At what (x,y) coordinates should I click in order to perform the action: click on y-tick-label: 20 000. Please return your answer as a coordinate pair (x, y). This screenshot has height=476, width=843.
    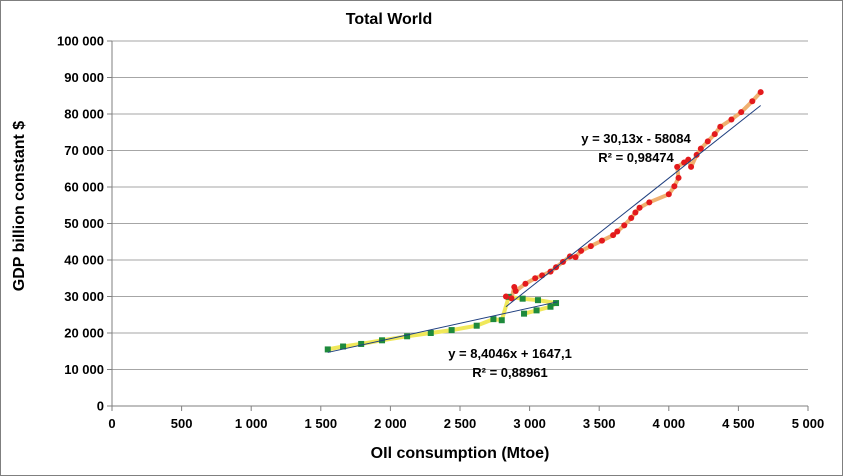
    Looking at the image, I should click on (84, 333).